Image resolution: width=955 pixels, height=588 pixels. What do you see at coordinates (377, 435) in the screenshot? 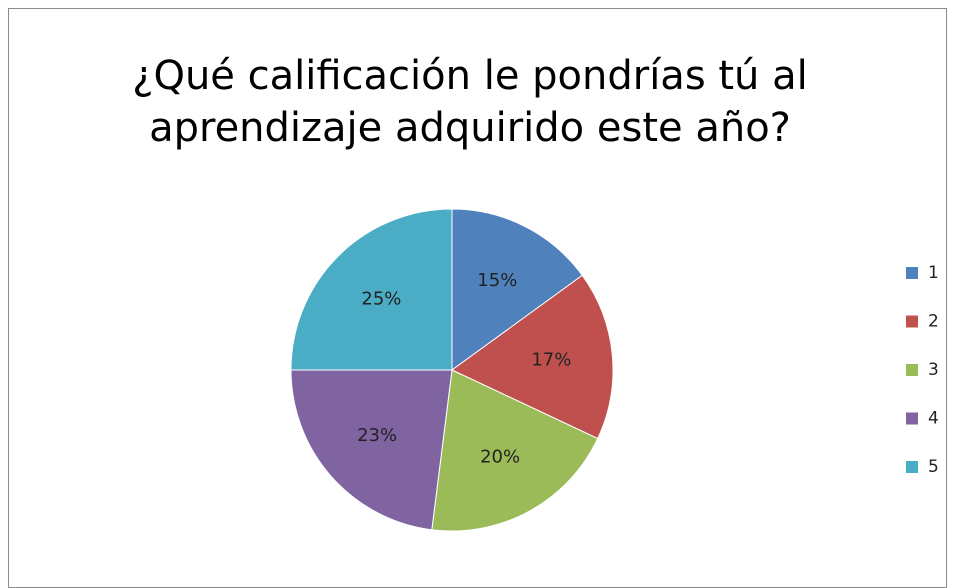
I see `data-label: 23%` at bounding box center [377, 435].